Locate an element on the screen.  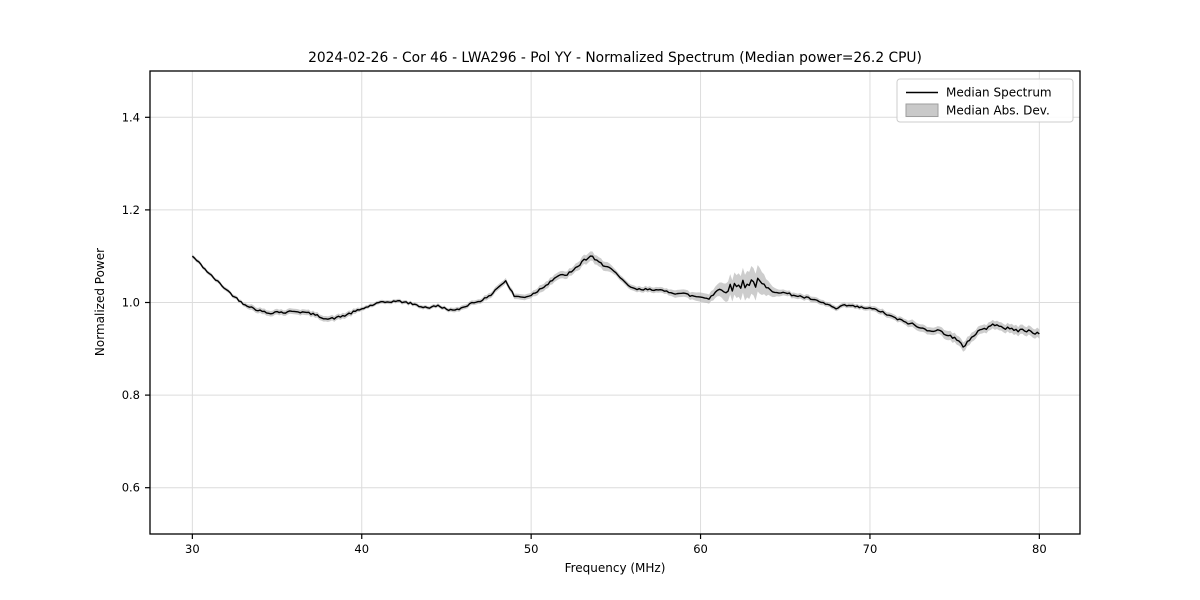
spectrum-path is located at coordinates (615, 301).